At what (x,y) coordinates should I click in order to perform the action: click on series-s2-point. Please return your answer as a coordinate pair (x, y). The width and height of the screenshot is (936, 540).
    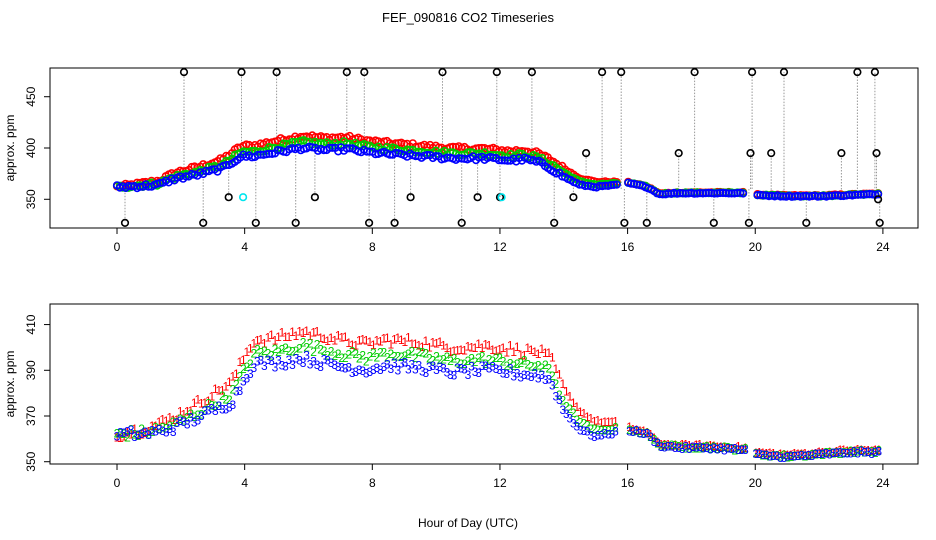
    Looking at the image, I should click on (283, 143).